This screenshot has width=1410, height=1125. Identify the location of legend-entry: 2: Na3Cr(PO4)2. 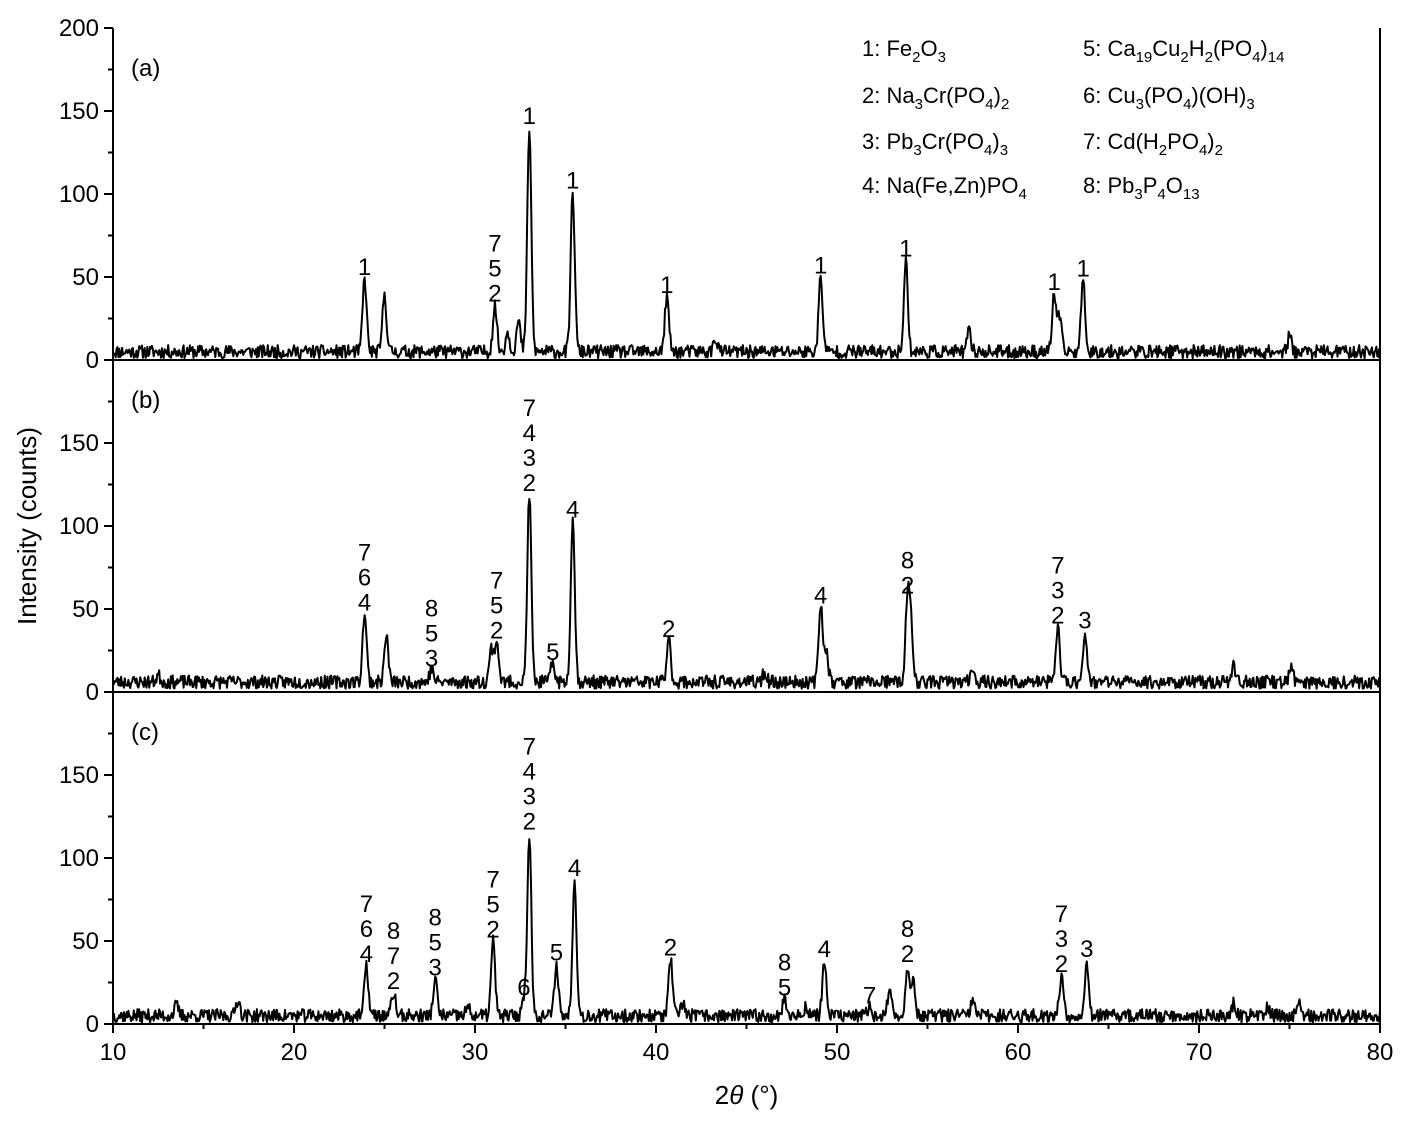
(935, 98).